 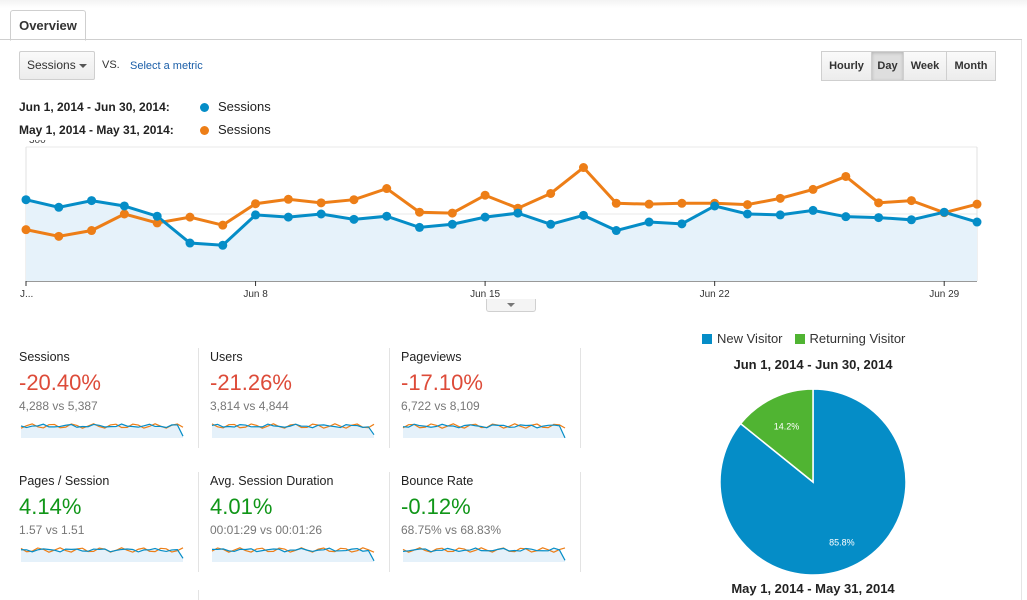 I want to click on metric-name: Users, so click(x=226, y=357).